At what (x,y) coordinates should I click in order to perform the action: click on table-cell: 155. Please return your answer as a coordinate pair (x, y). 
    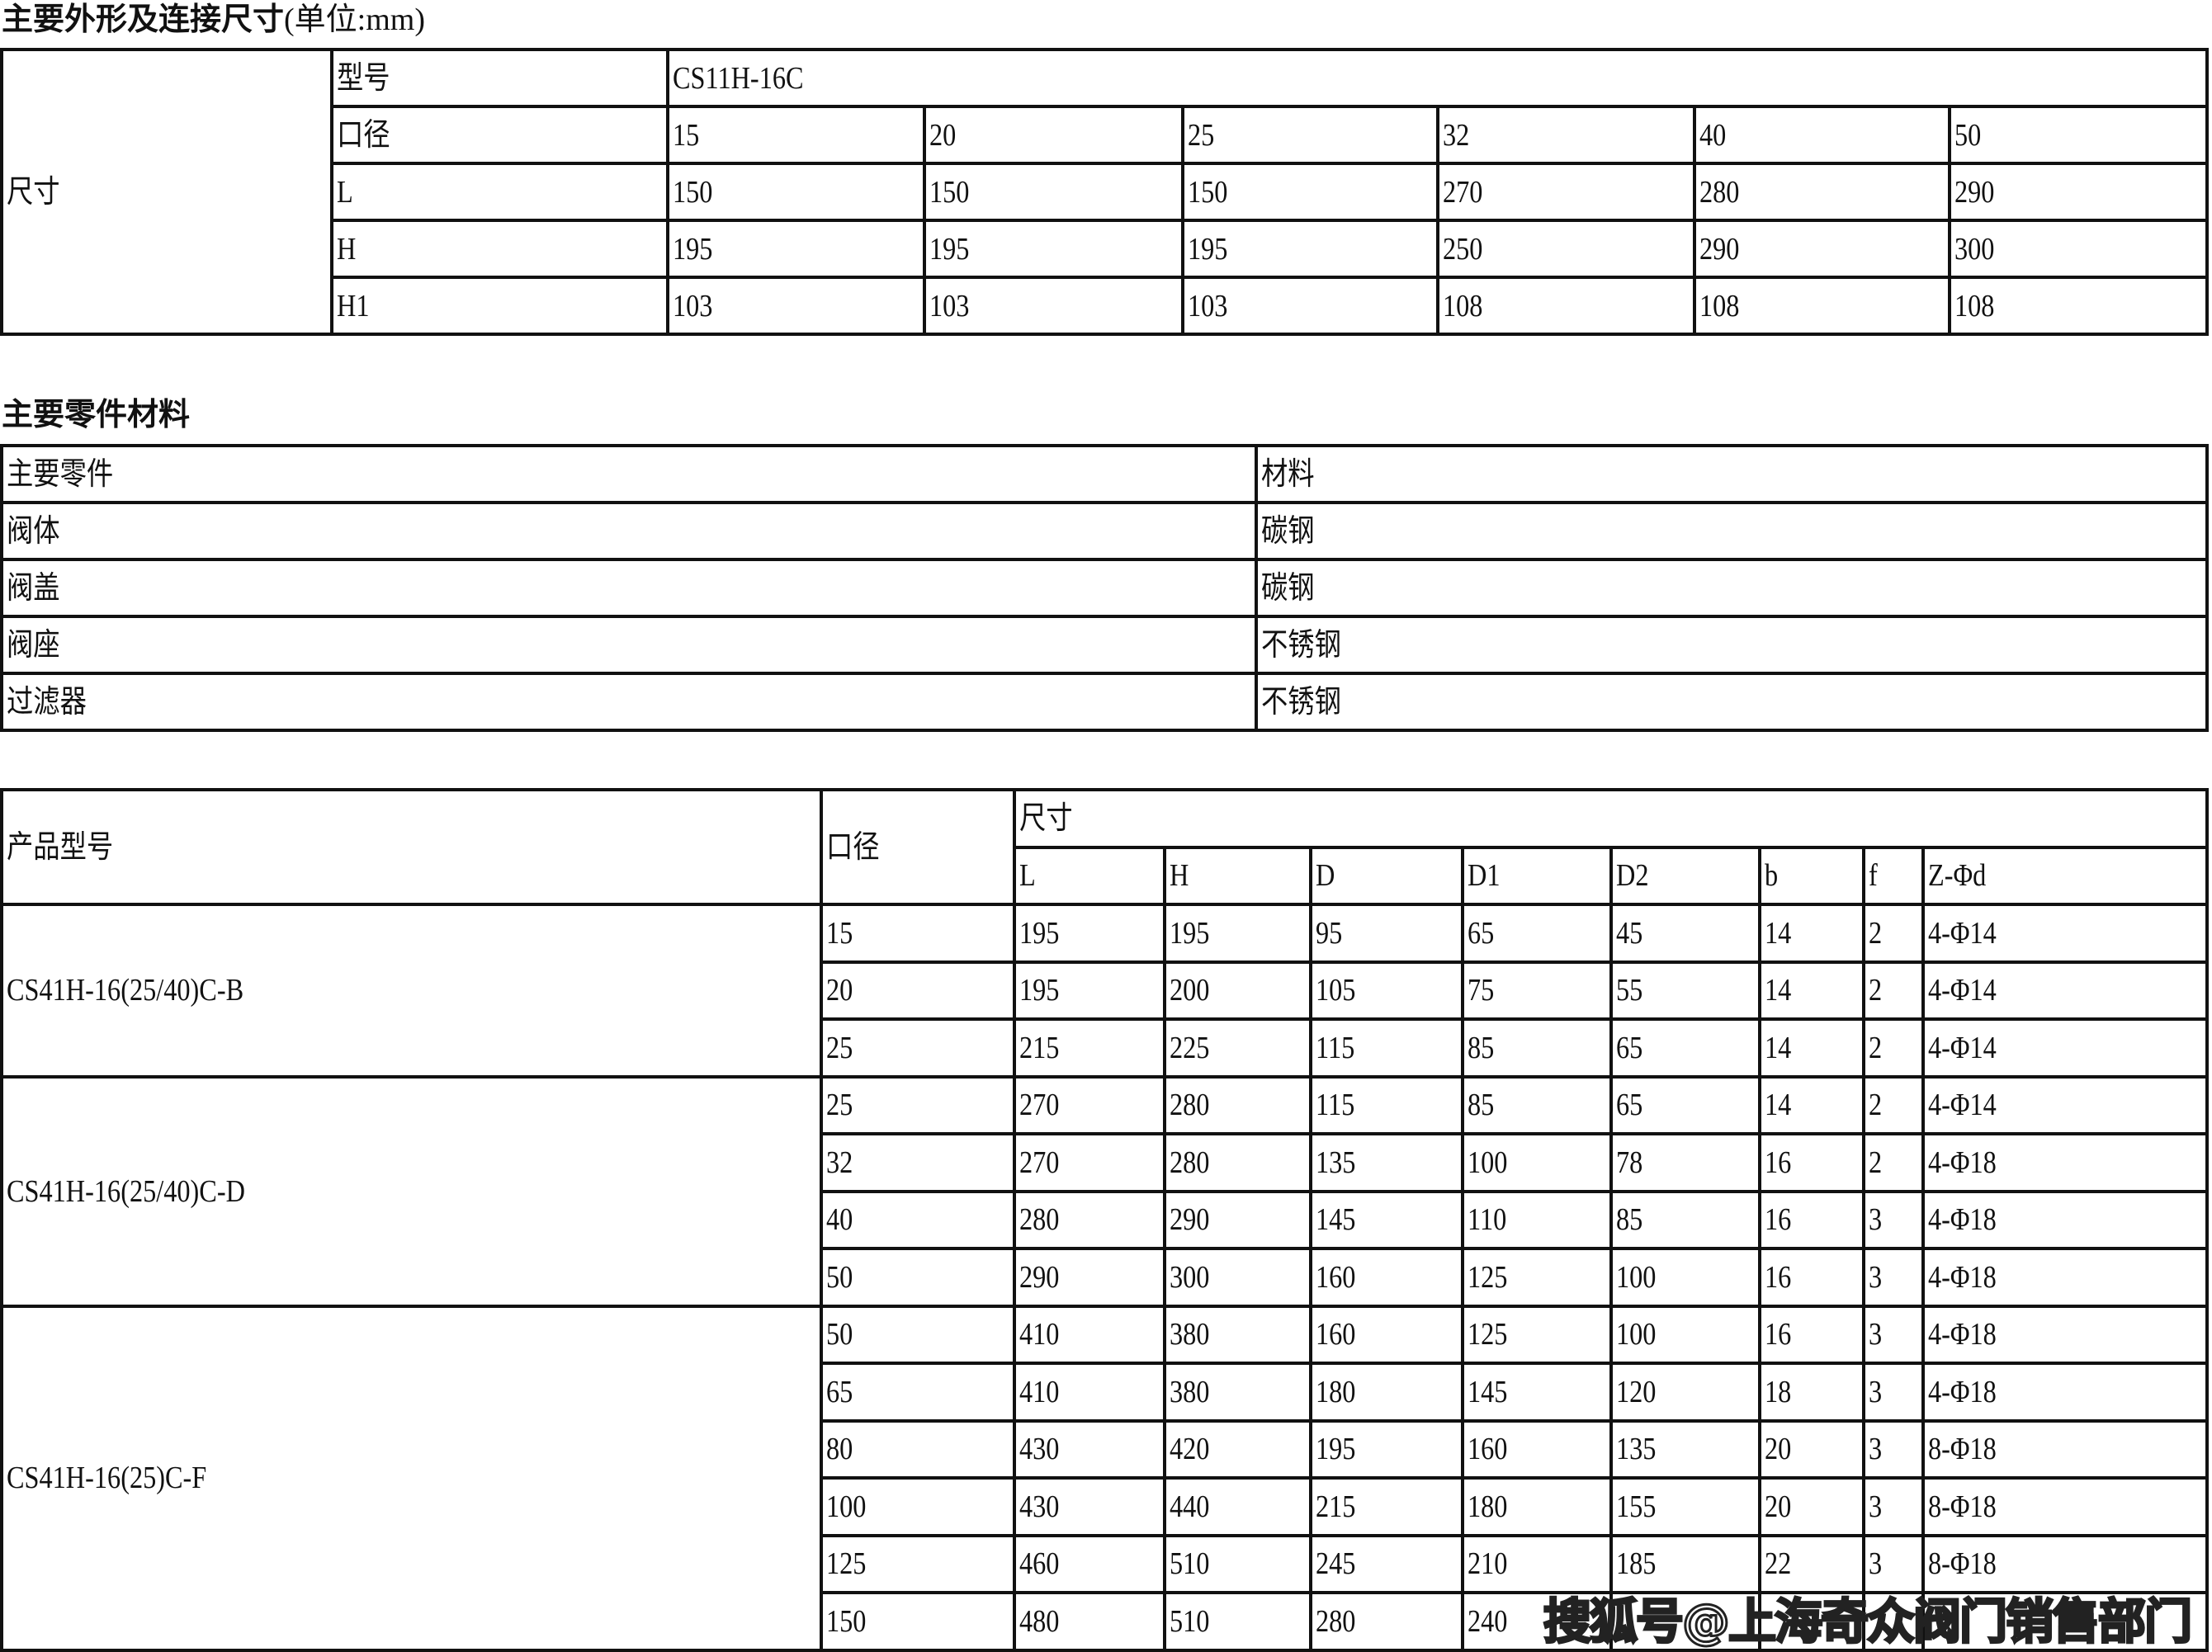
    Looking at the image, I should click on (1685, 1506).